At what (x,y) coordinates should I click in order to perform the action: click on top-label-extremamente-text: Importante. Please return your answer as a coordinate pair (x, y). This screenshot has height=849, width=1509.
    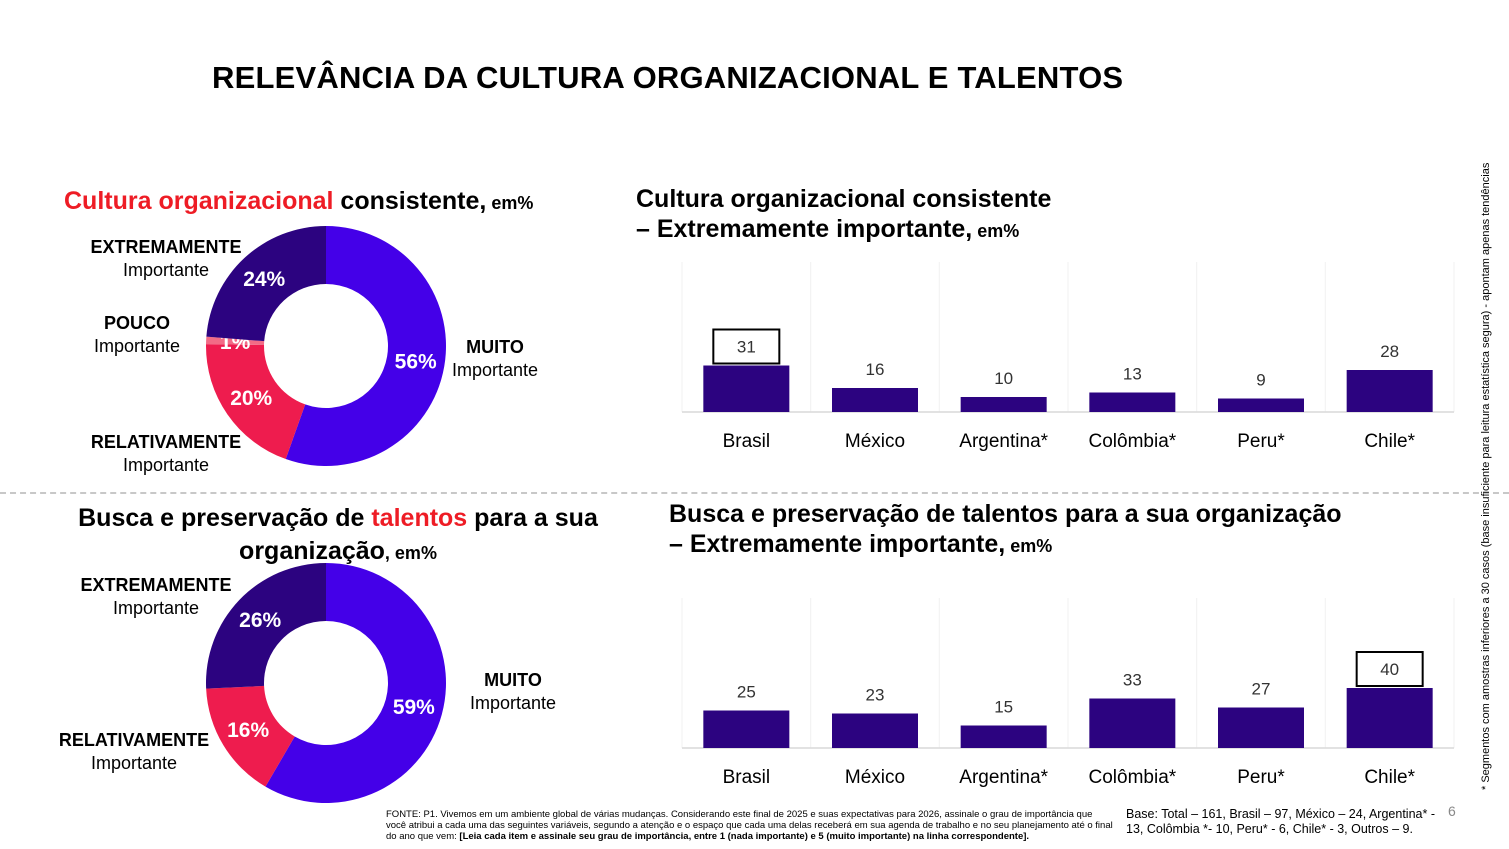
    Looking at the image, I should click on (166, 270).